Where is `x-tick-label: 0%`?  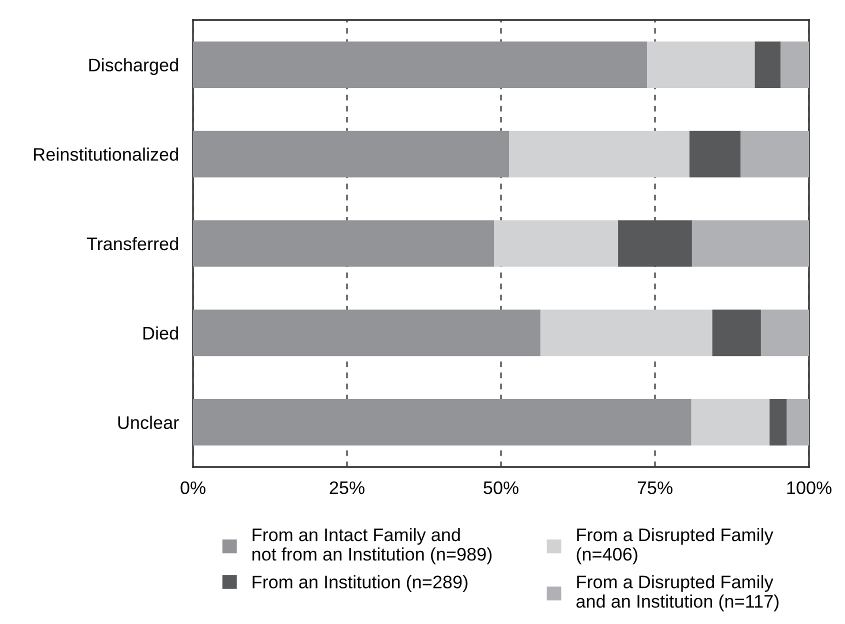 x-tick-label: 0% is located at coordinates (193, 487).